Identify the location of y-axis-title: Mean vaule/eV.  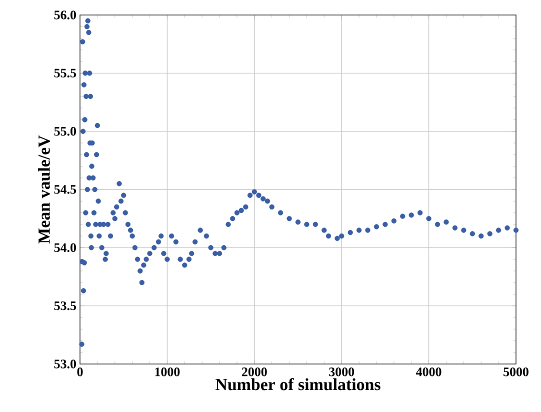
(44, 189).